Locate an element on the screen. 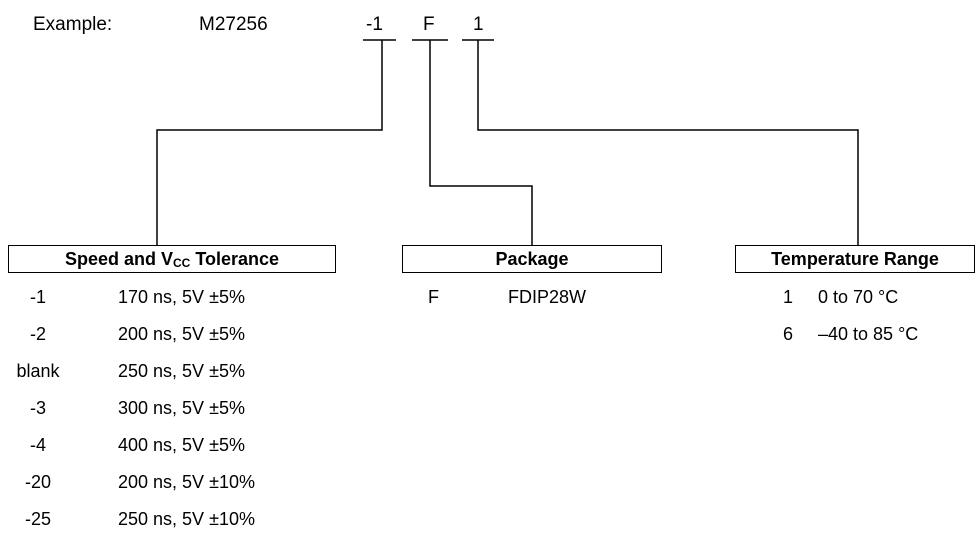 Image resolution: width=975 pixels, height=547 pixels. package-code-cell: F is located at coordinates (433, 297).